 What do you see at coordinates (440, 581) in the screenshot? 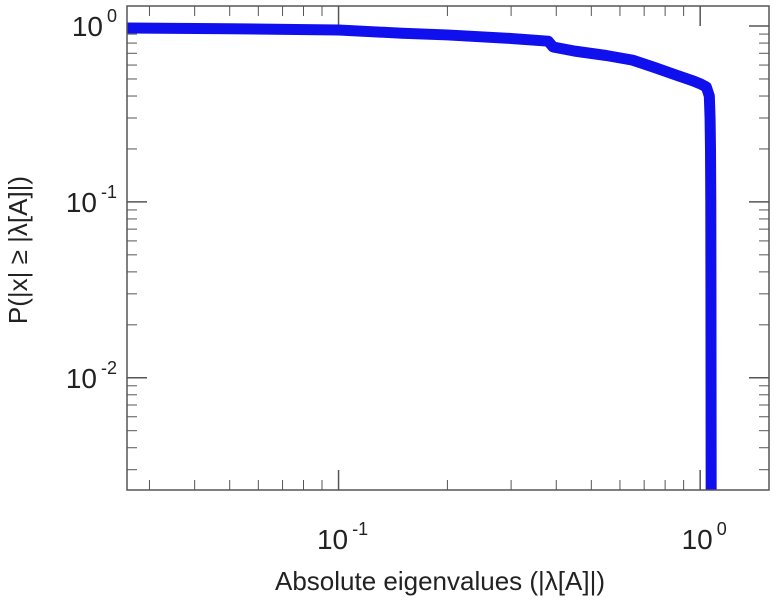
I see `x-axis-label: Absolute eigenvalues (|λ[A]|)` at bounding box center [440, 581].